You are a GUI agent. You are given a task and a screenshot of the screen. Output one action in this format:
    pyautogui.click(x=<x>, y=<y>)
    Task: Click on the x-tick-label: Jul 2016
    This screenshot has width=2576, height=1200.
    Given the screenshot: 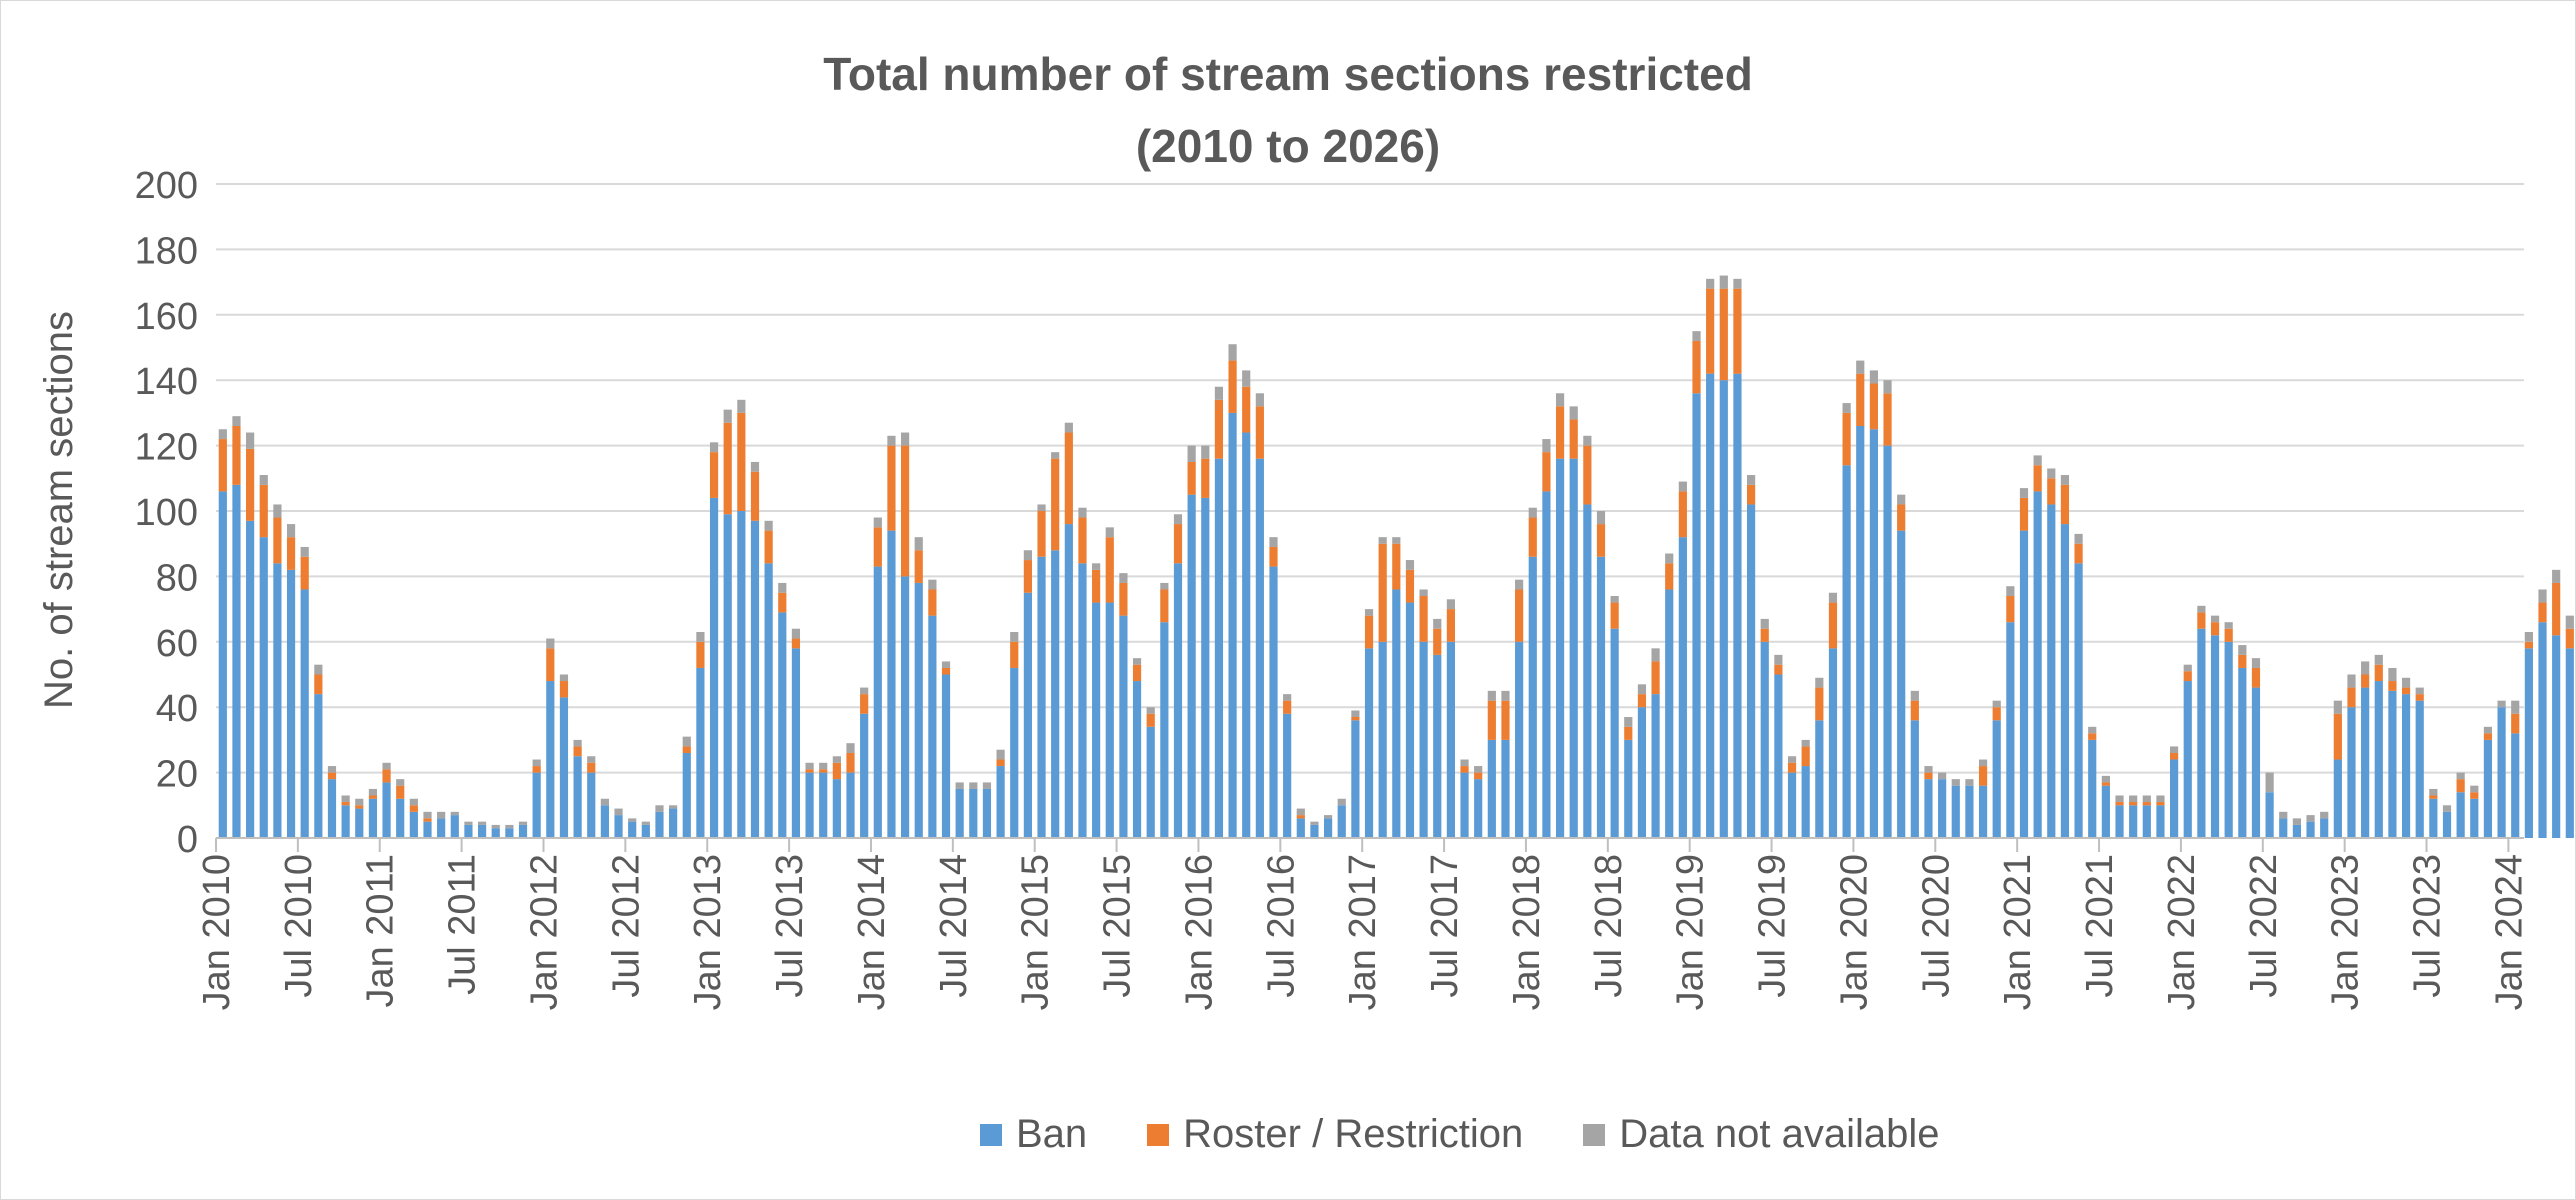 What is the action you would take?
    pyautogui.click(x=1281, y=926)
    